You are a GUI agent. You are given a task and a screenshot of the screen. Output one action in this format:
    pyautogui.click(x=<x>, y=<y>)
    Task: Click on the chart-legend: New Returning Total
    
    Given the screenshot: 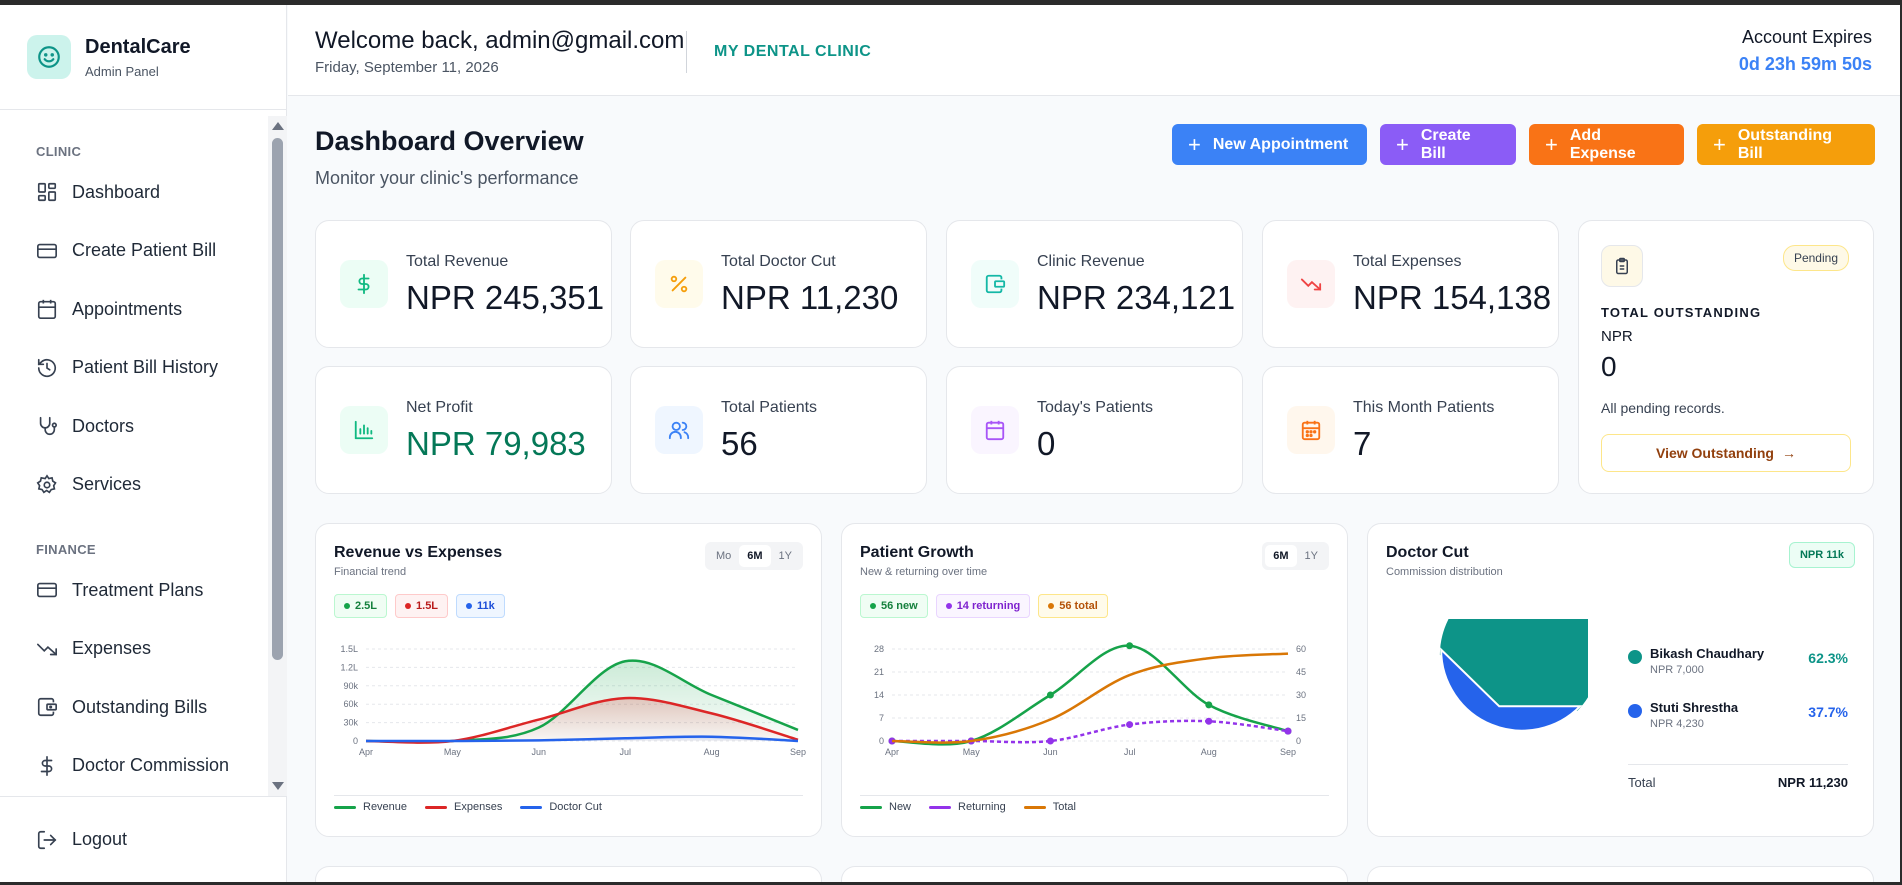 What is the action you would take?
    pyautogui.click(x=968, y=807)
    